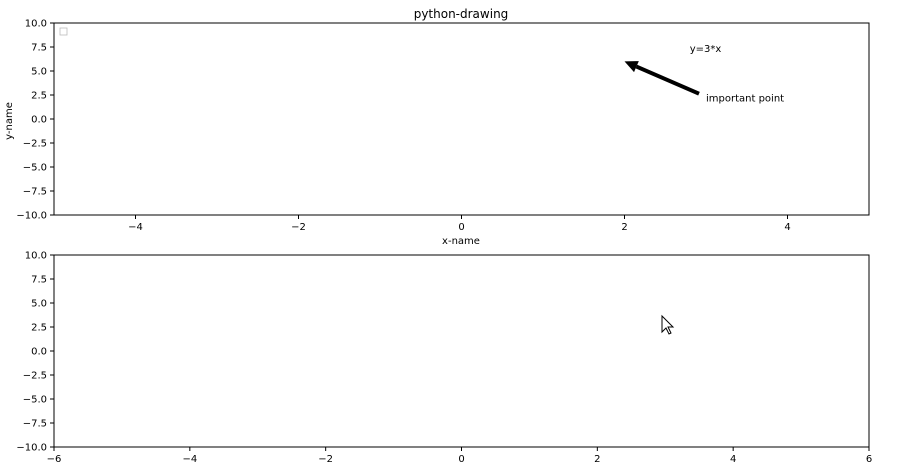  I want to click on bottom-y-ticks: 10.0 7.5 5.0 2.5 0.0 −2.5 −5.0 −7.5 −10.0, so click(35, 352).